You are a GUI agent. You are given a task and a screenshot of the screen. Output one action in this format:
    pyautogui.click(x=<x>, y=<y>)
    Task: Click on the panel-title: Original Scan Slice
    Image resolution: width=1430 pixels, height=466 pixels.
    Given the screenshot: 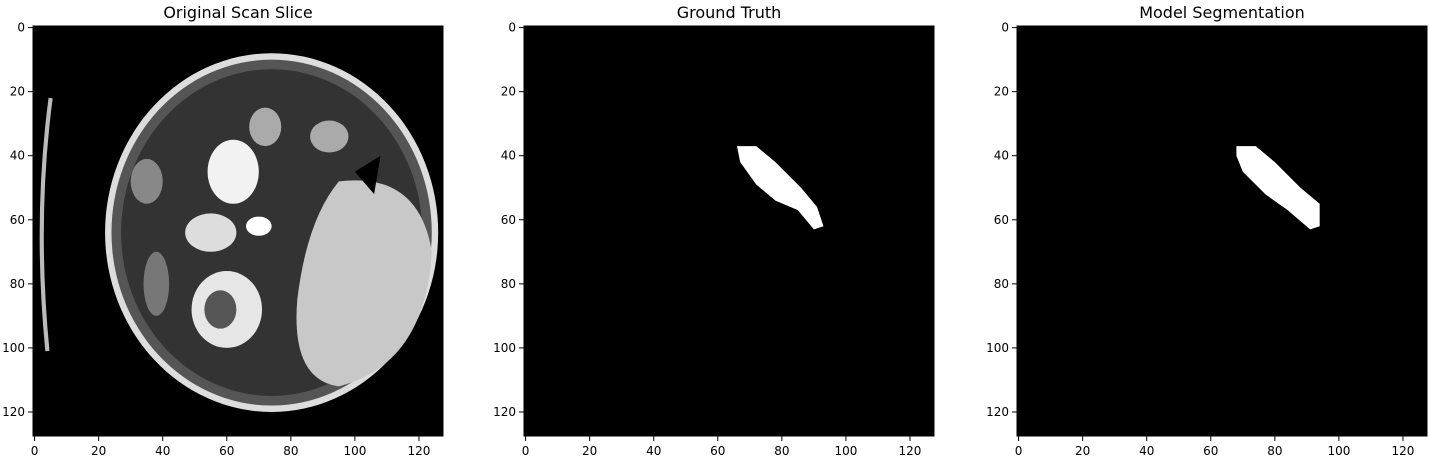 What is the action you would take?
    pyautogui.click(x=237, y=12)
    